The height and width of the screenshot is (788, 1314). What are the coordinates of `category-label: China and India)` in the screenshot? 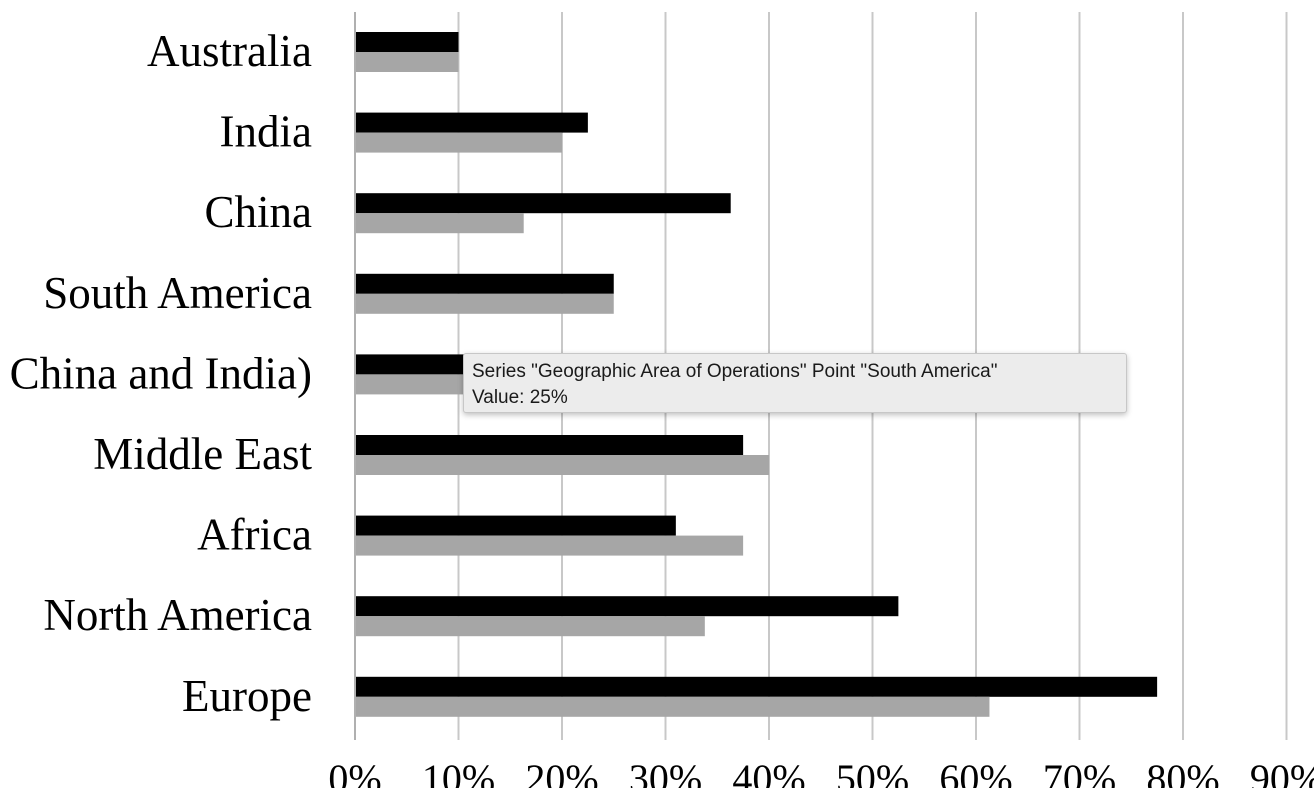 It's located at (161, 373).